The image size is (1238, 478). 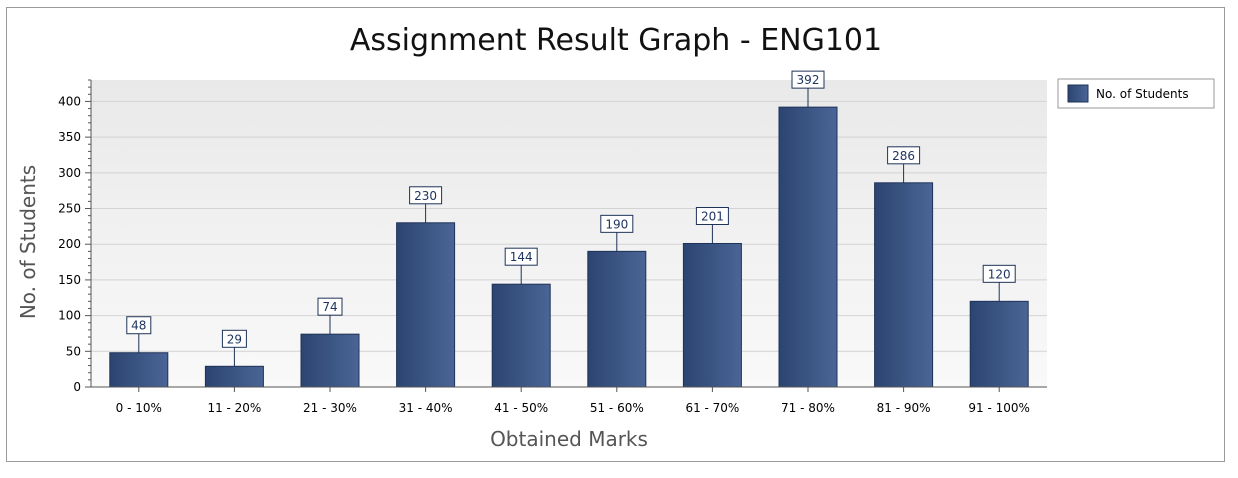 I want to click on data-label: 74, so click(x=329, y=307).